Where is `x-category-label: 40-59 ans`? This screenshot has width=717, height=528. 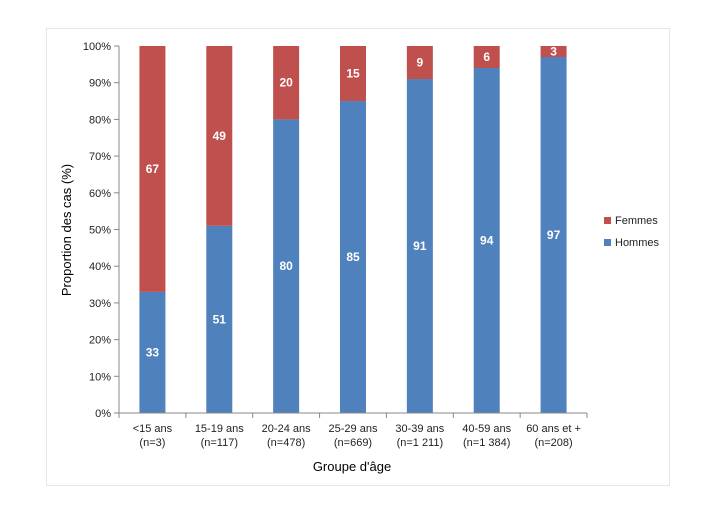
x-category-label: 40-59 ans is located at coordinates (486, 429).